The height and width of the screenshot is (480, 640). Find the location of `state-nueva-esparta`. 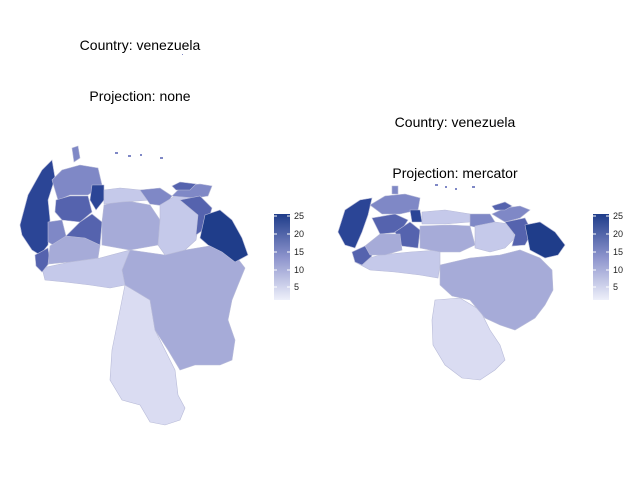

state-nueva-esparta is located at coordinates (184, 186).